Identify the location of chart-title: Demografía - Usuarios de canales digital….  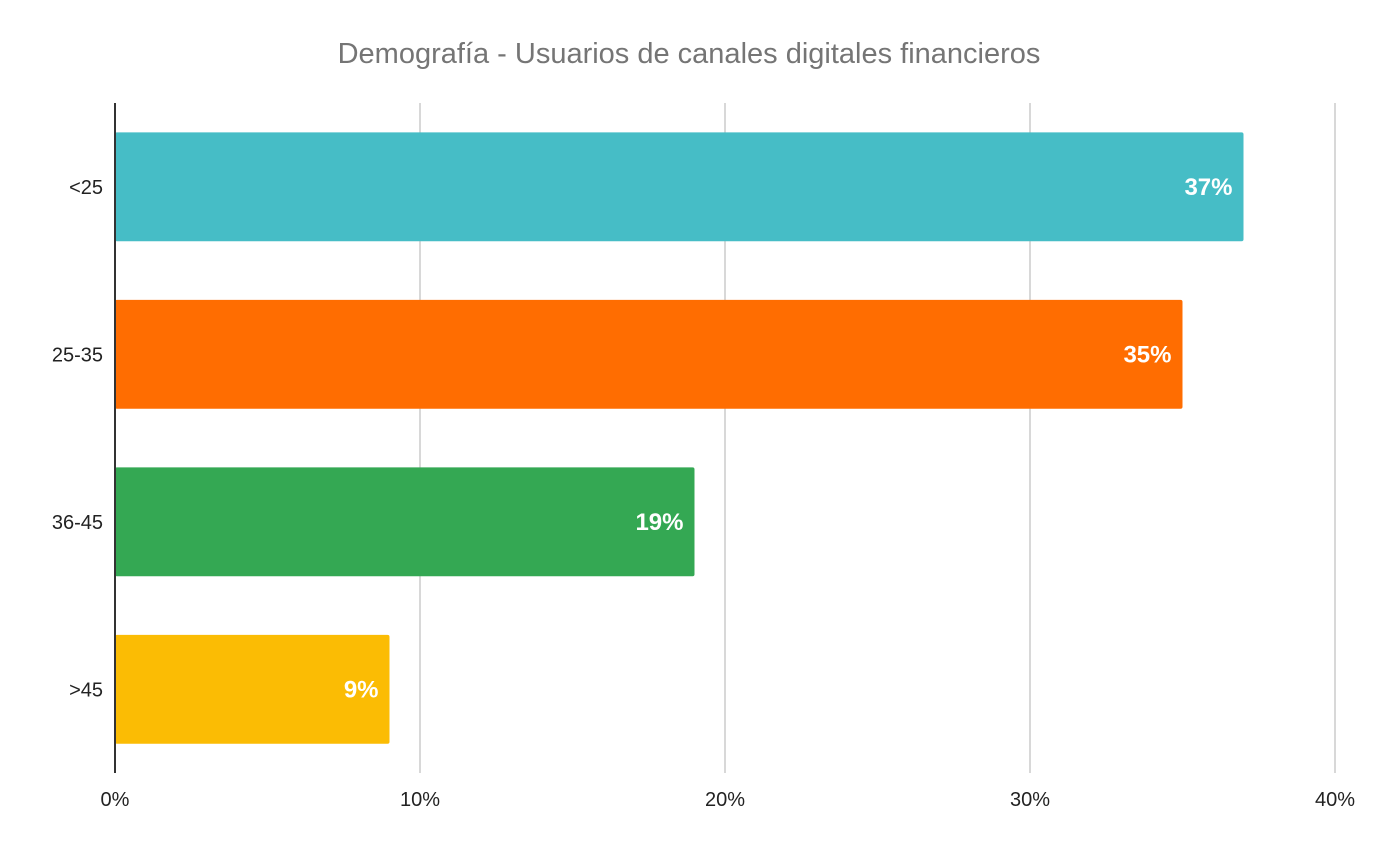
(689, 54).